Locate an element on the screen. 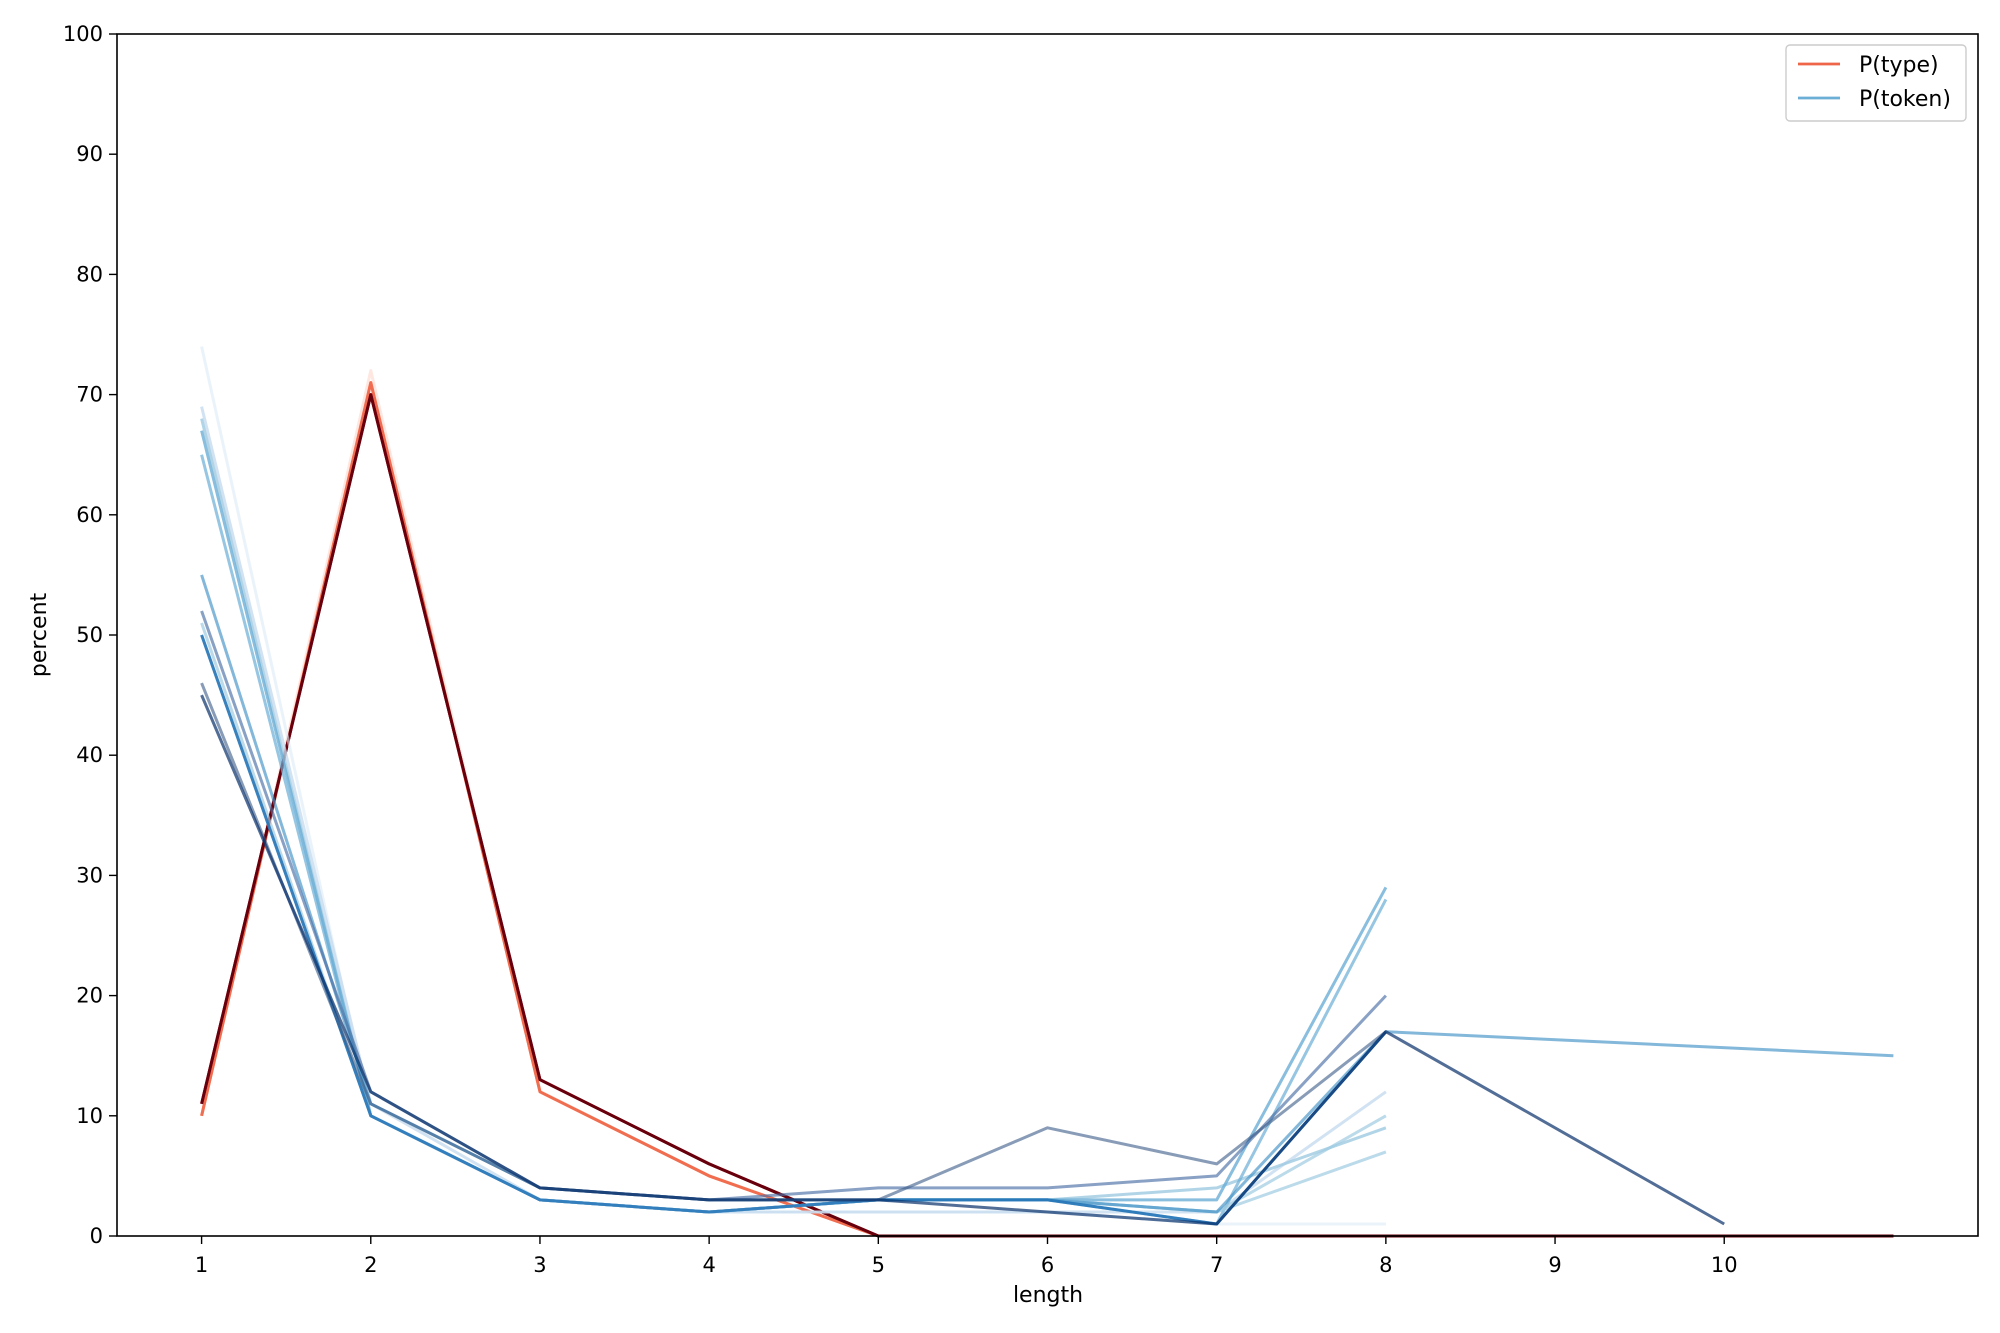  legend-label-token: P(token) is located at coordinates (1905, 99).